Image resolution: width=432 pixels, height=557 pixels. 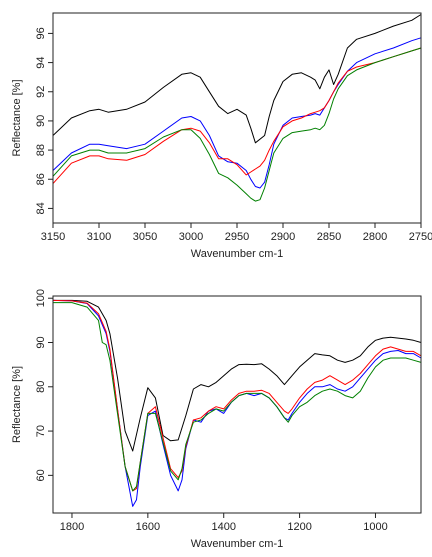 What do you see at coordinates (41, 208) in the screenshot?
I see `y-tick-label: 84` at bounding box center [41, 208].